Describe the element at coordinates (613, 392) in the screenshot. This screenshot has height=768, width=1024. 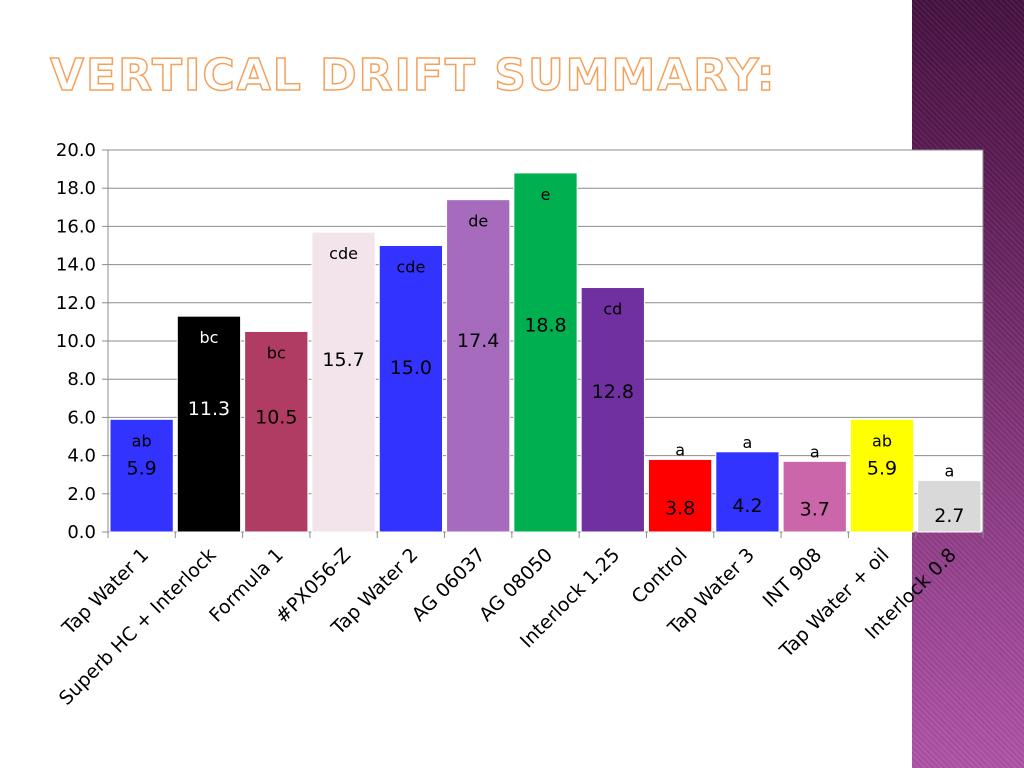
I see `value-label: 12.8` at that location.